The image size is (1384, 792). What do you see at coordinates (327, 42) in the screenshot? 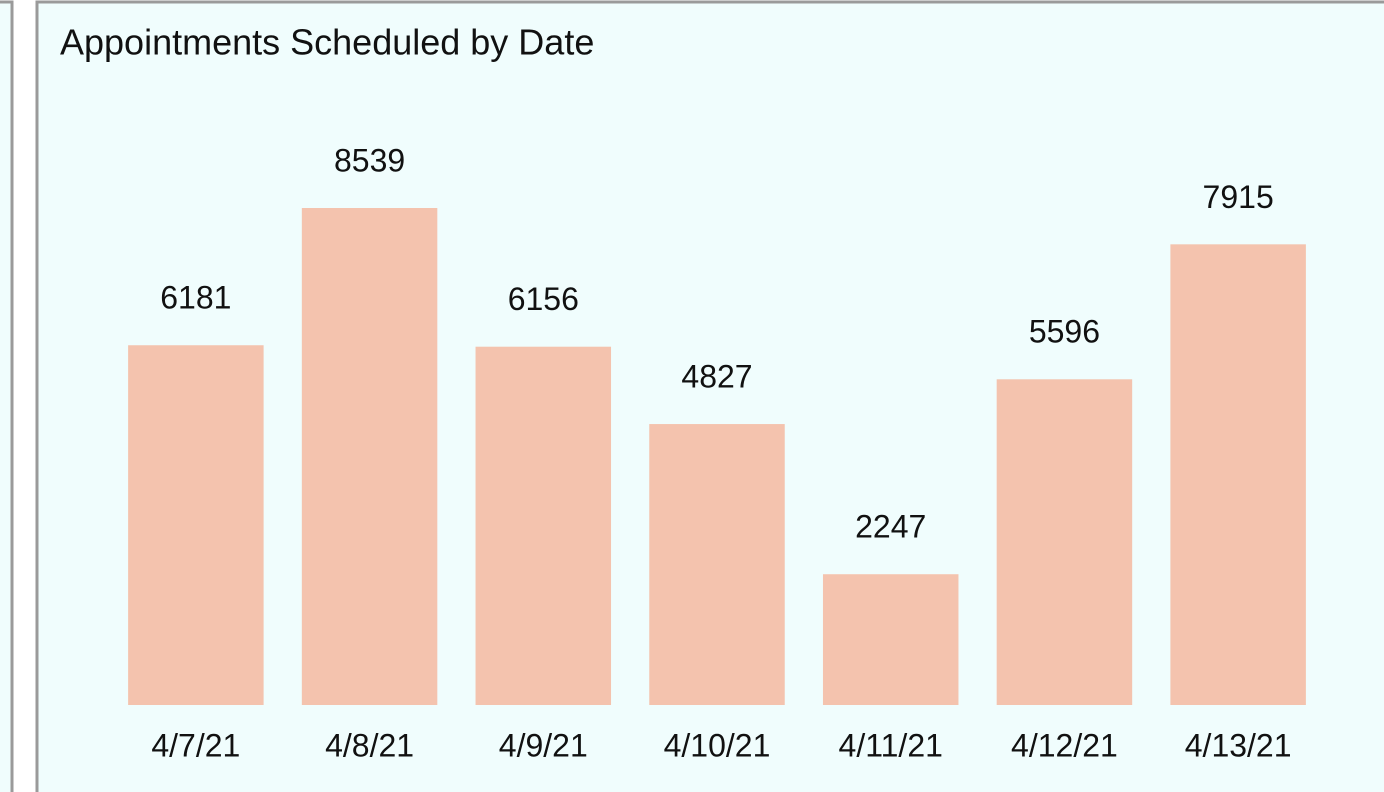
I see `chart-title: Appointments Scheduled by Date` at bounding box center [327, 42].